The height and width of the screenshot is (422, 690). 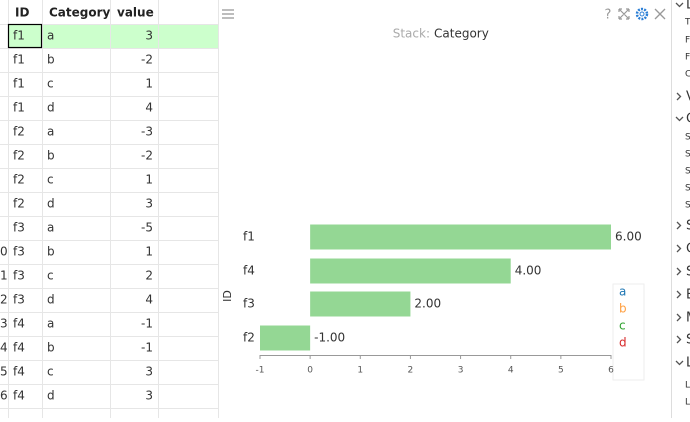 What do you see at coordinates (660, 14) in the screenshot?
I see `close-icon` at bounding box center [660, 14].